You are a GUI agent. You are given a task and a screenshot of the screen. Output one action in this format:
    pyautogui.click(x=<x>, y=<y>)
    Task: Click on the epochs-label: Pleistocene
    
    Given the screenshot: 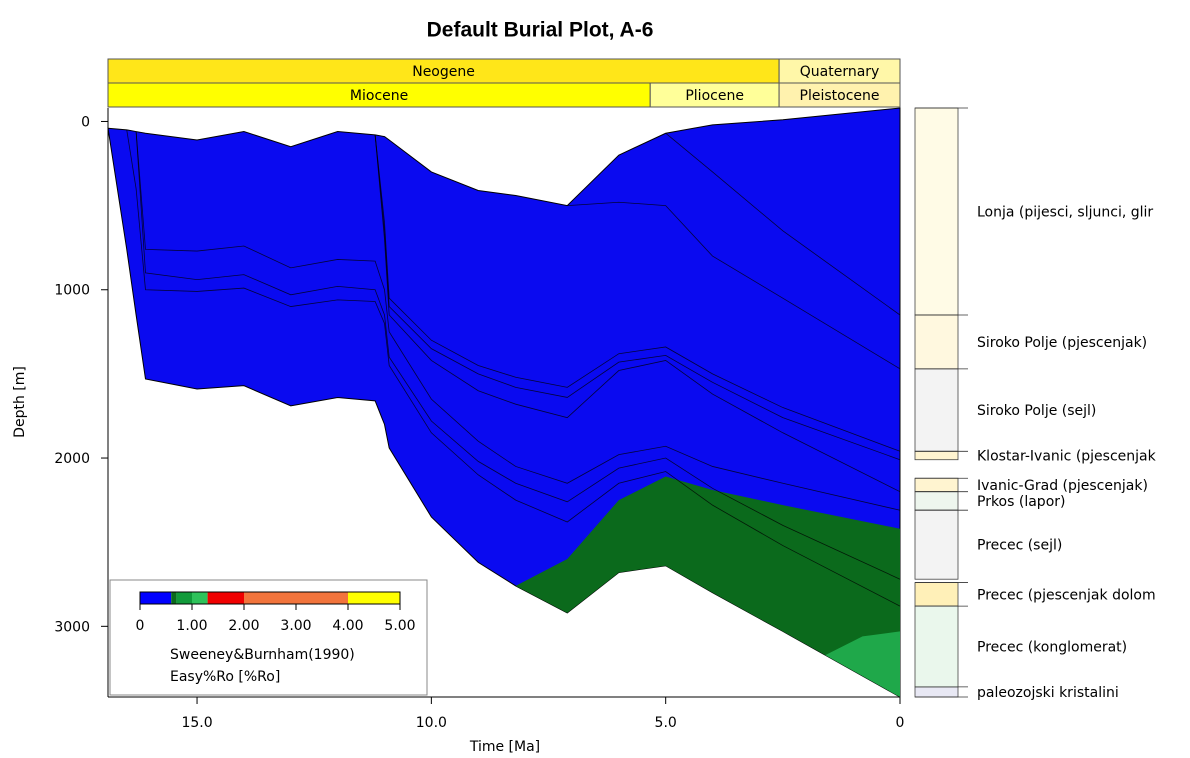 What is the action you would take?
    pyautogui.click(x=840, y=96)
    